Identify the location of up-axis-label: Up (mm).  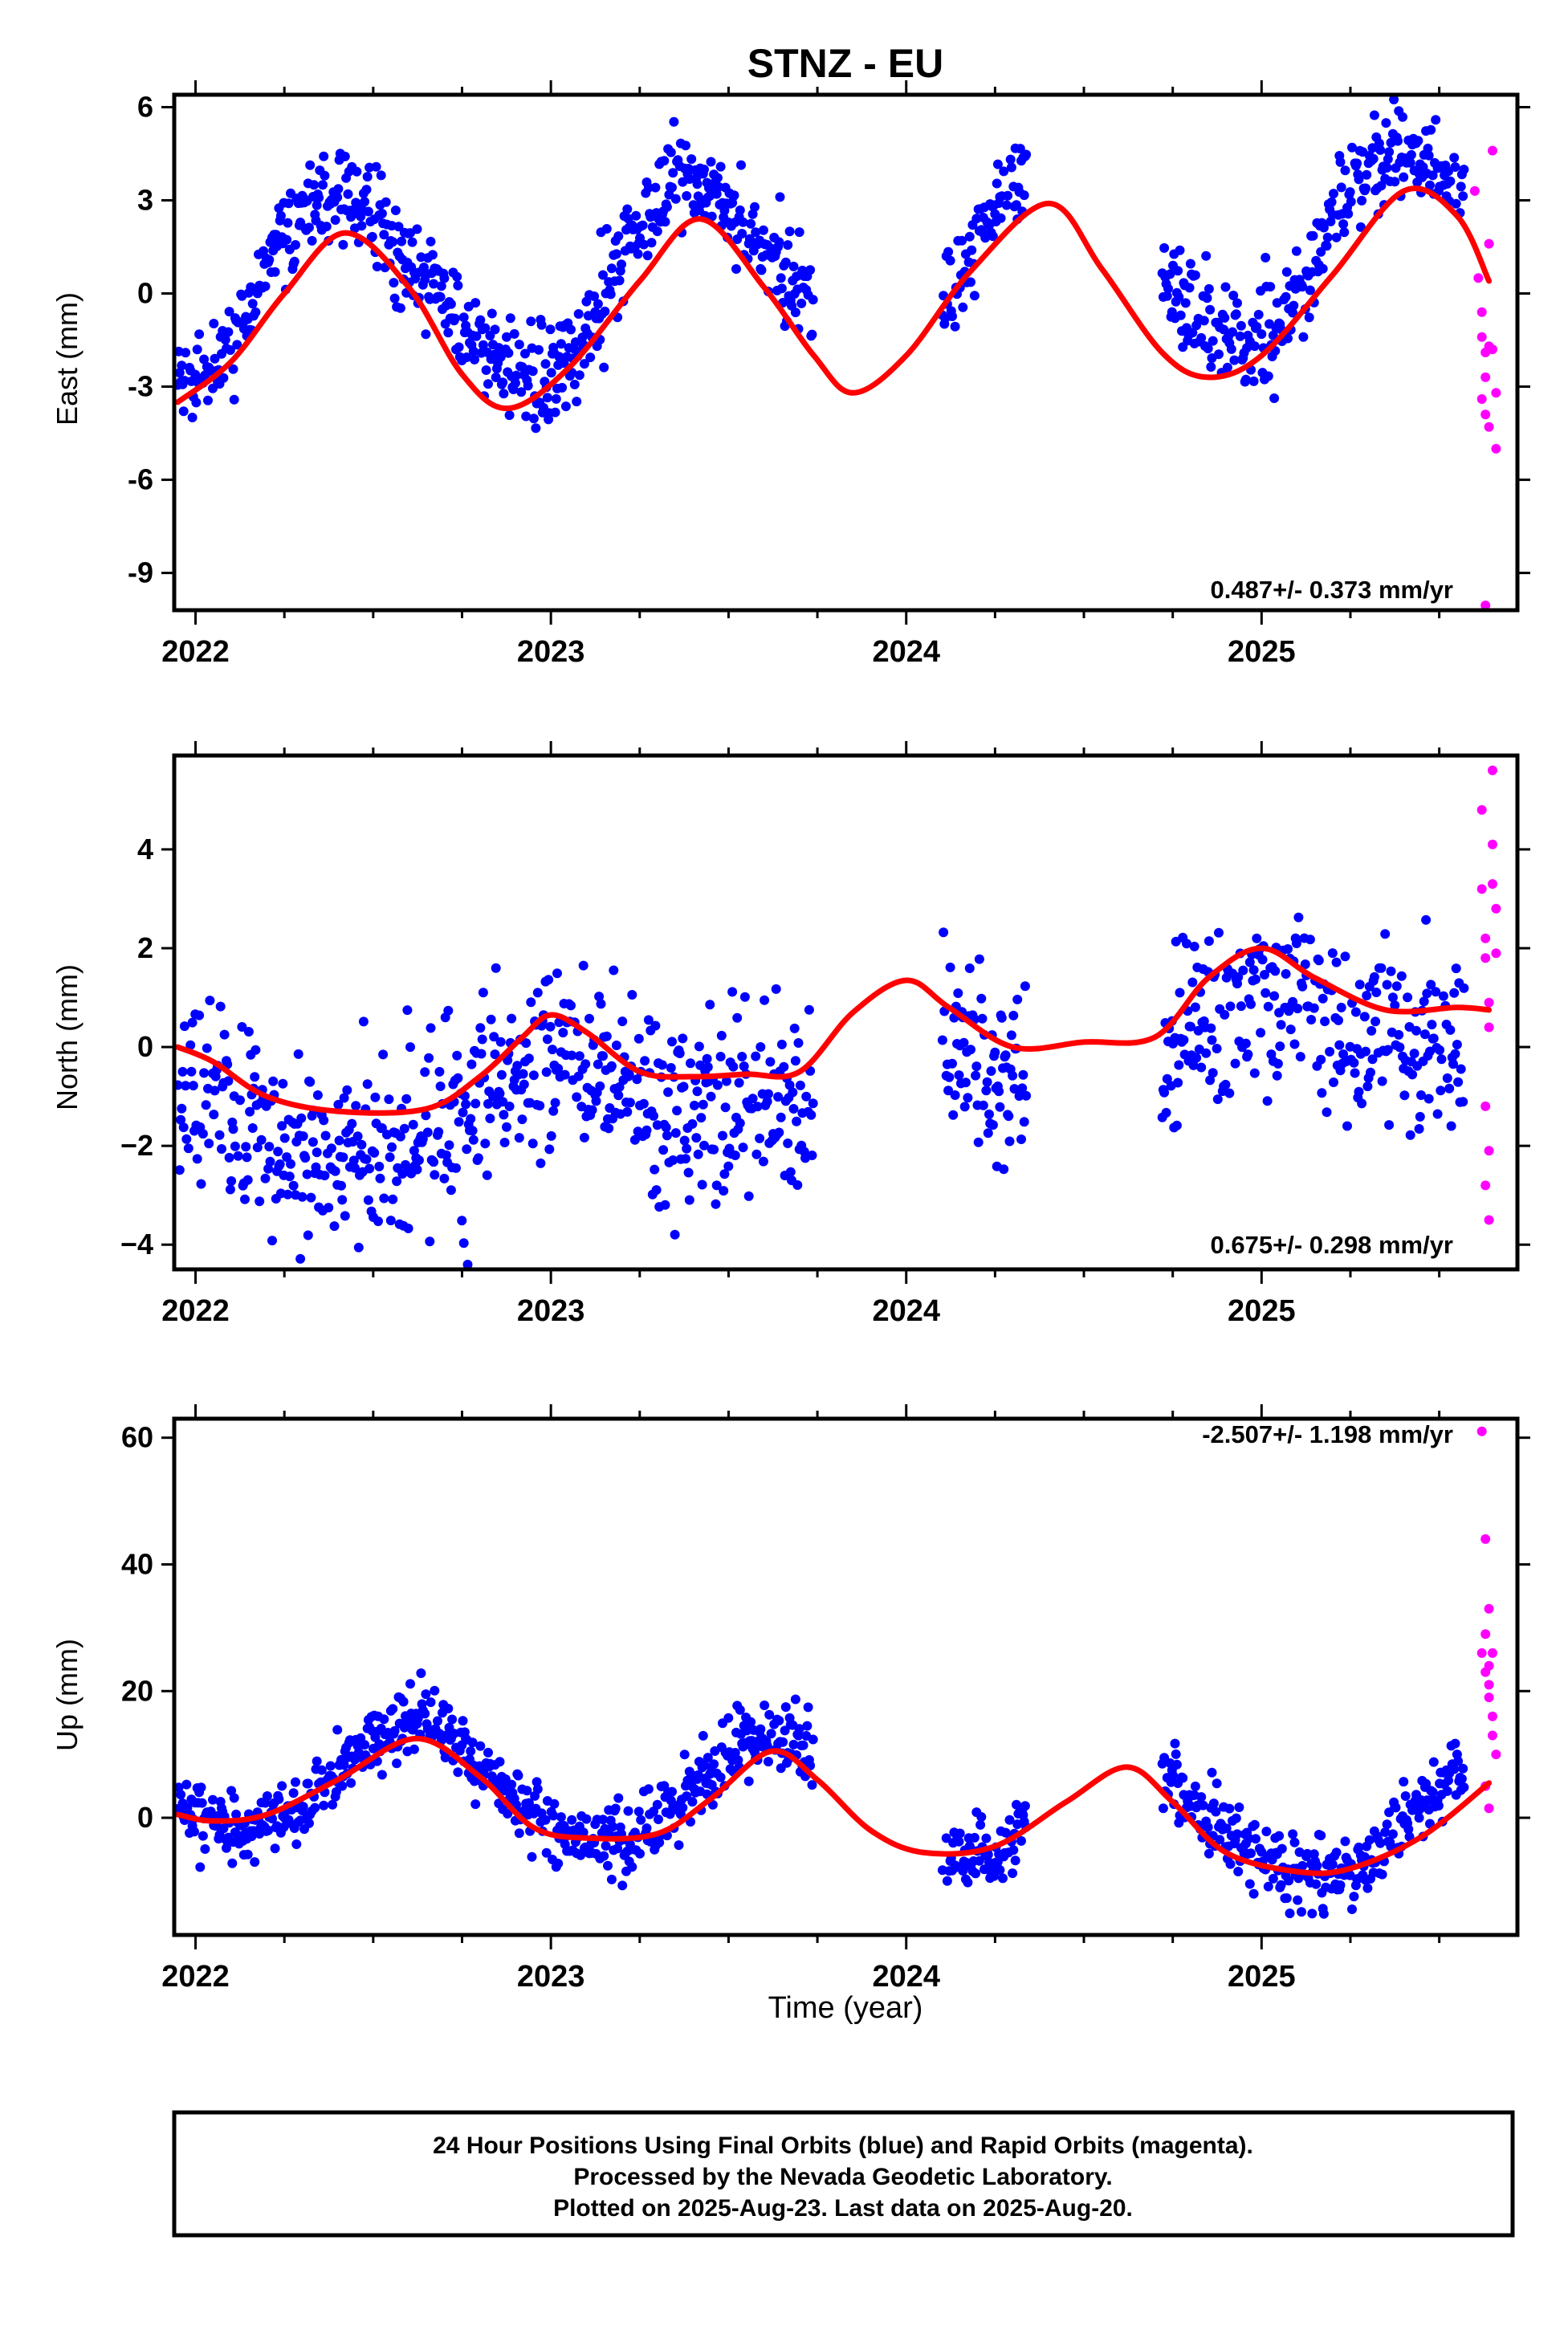
(67, 1695).